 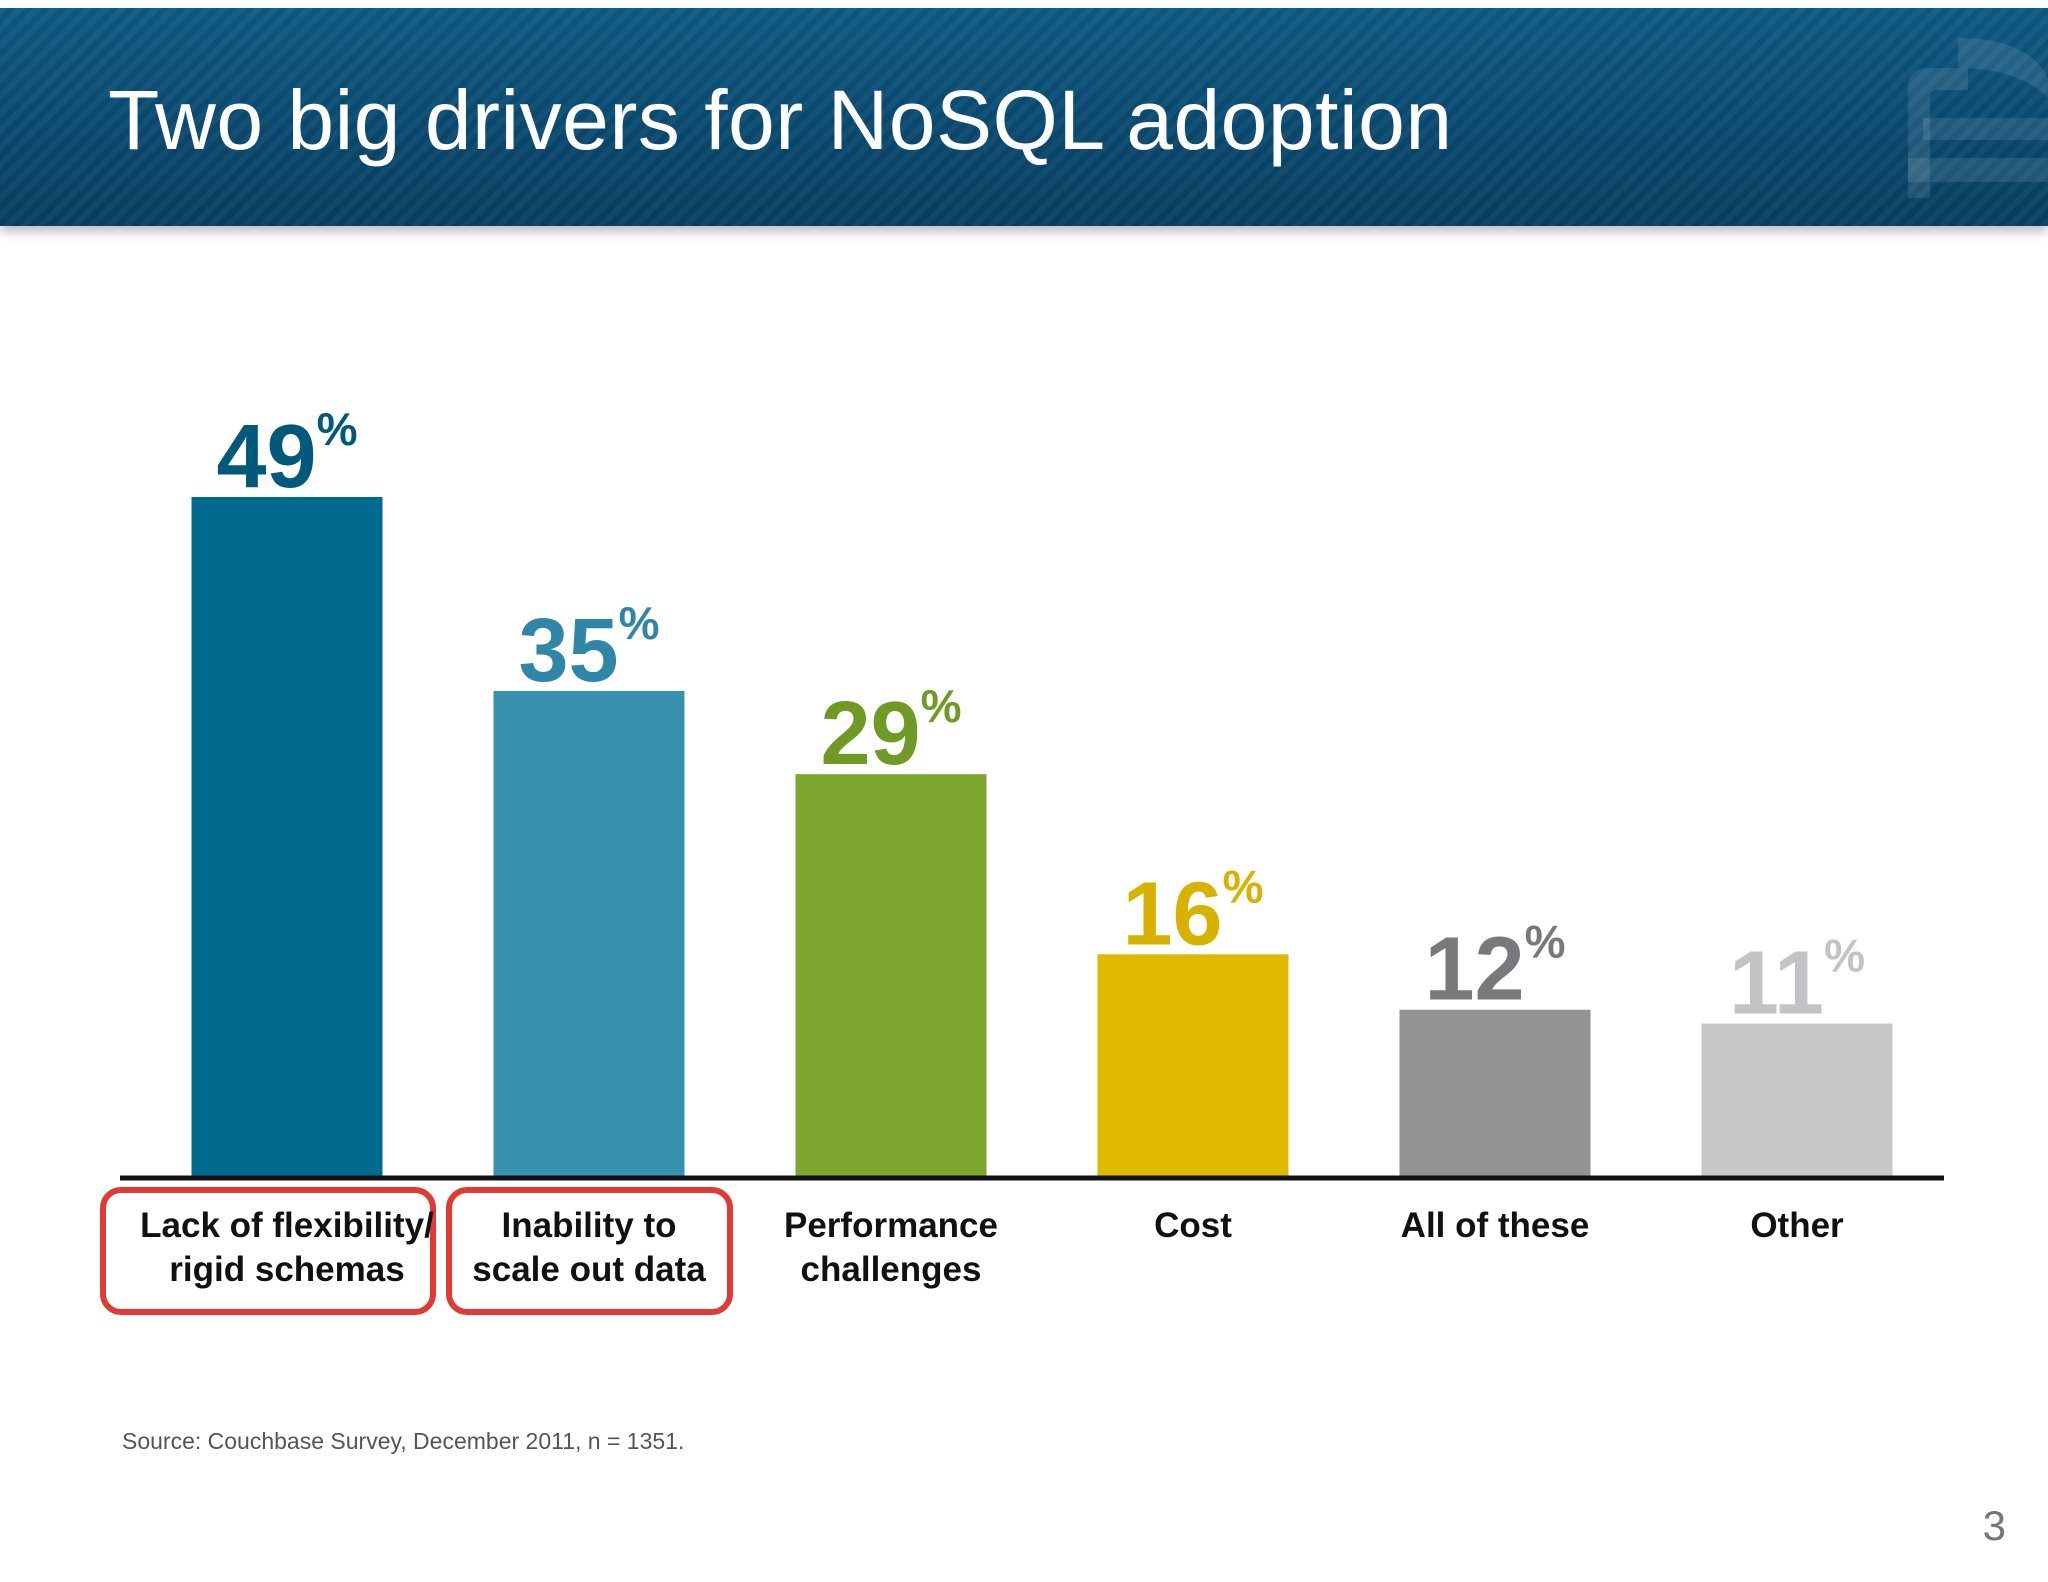 I want to click on category-label-5: All of these, so click(x=1495, y=1225).